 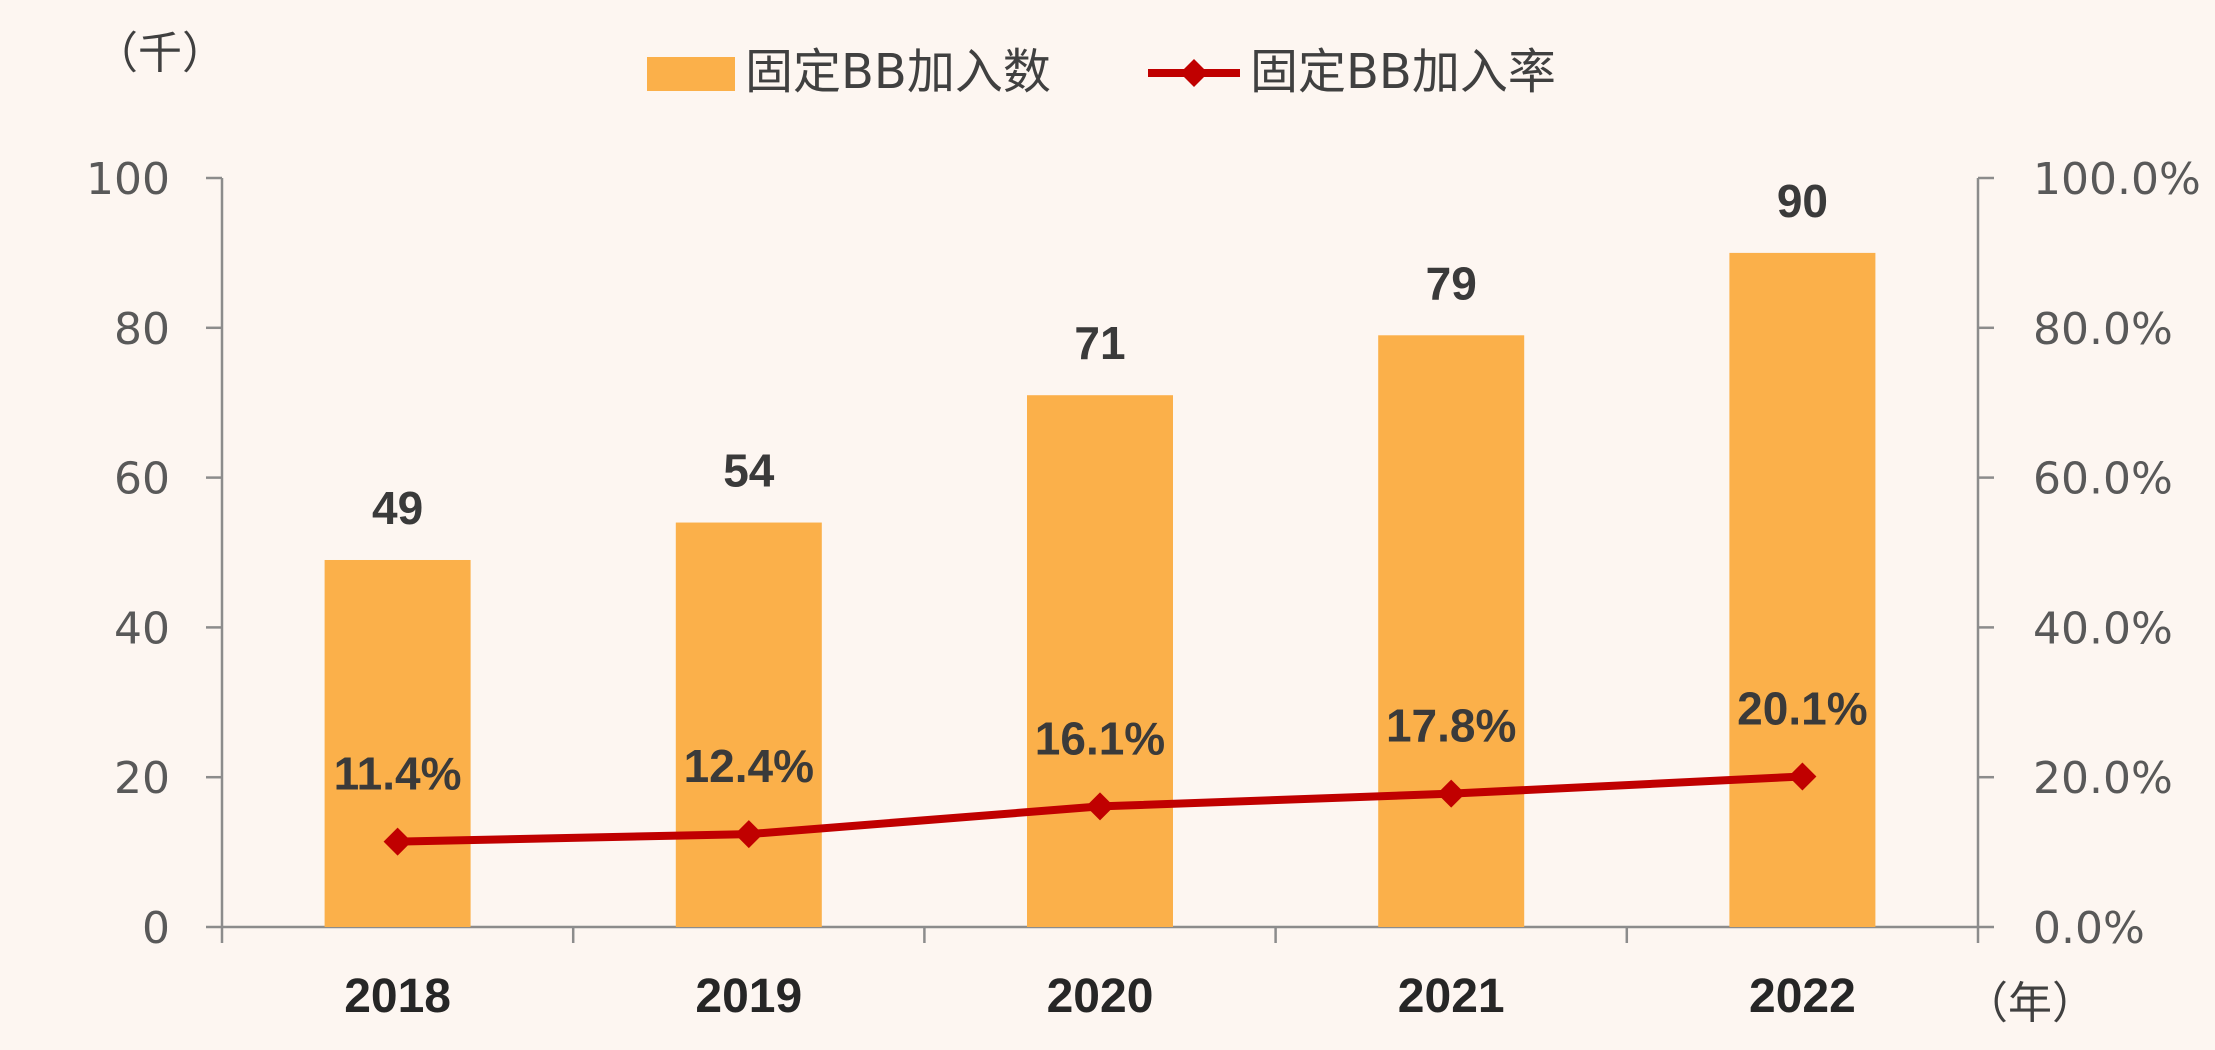 What do you see at coordinates (128, 179) in the screenshot?
I see `y-left-tick-label: 100` at bounding box center [128, 179].